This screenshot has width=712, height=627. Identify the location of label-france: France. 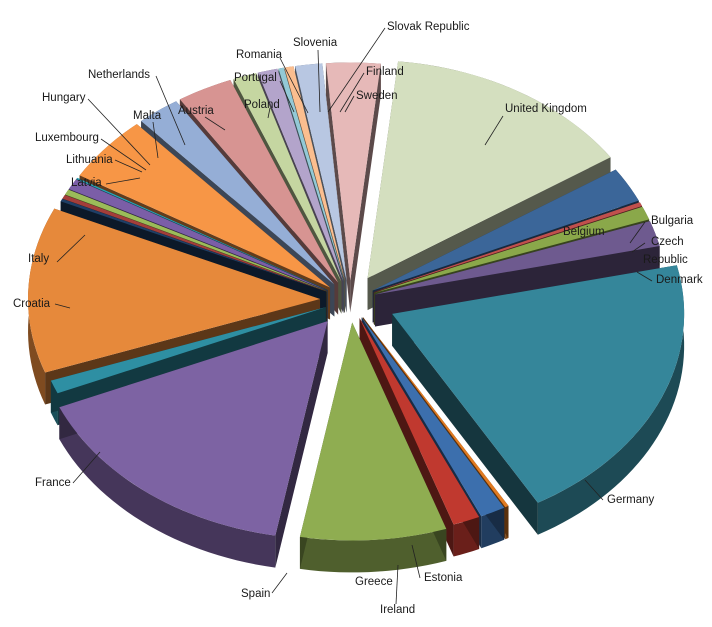
(53, 483).